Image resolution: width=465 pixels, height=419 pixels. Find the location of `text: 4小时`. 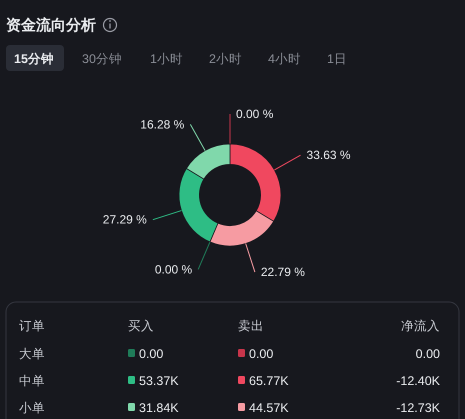

text: 4小时 is located at coordinates (284, 59).